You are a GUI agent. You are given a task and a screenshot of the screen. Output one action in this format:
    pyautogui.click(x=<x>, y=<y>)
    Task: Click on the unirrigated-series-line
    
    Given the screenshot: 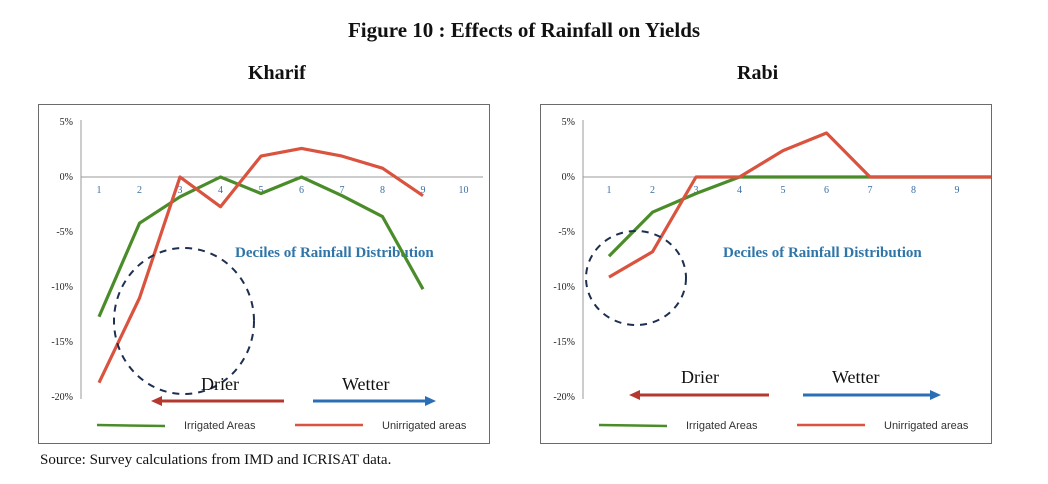 What is the action you would take?
    pyautogui.click(x=799, y=205)
    